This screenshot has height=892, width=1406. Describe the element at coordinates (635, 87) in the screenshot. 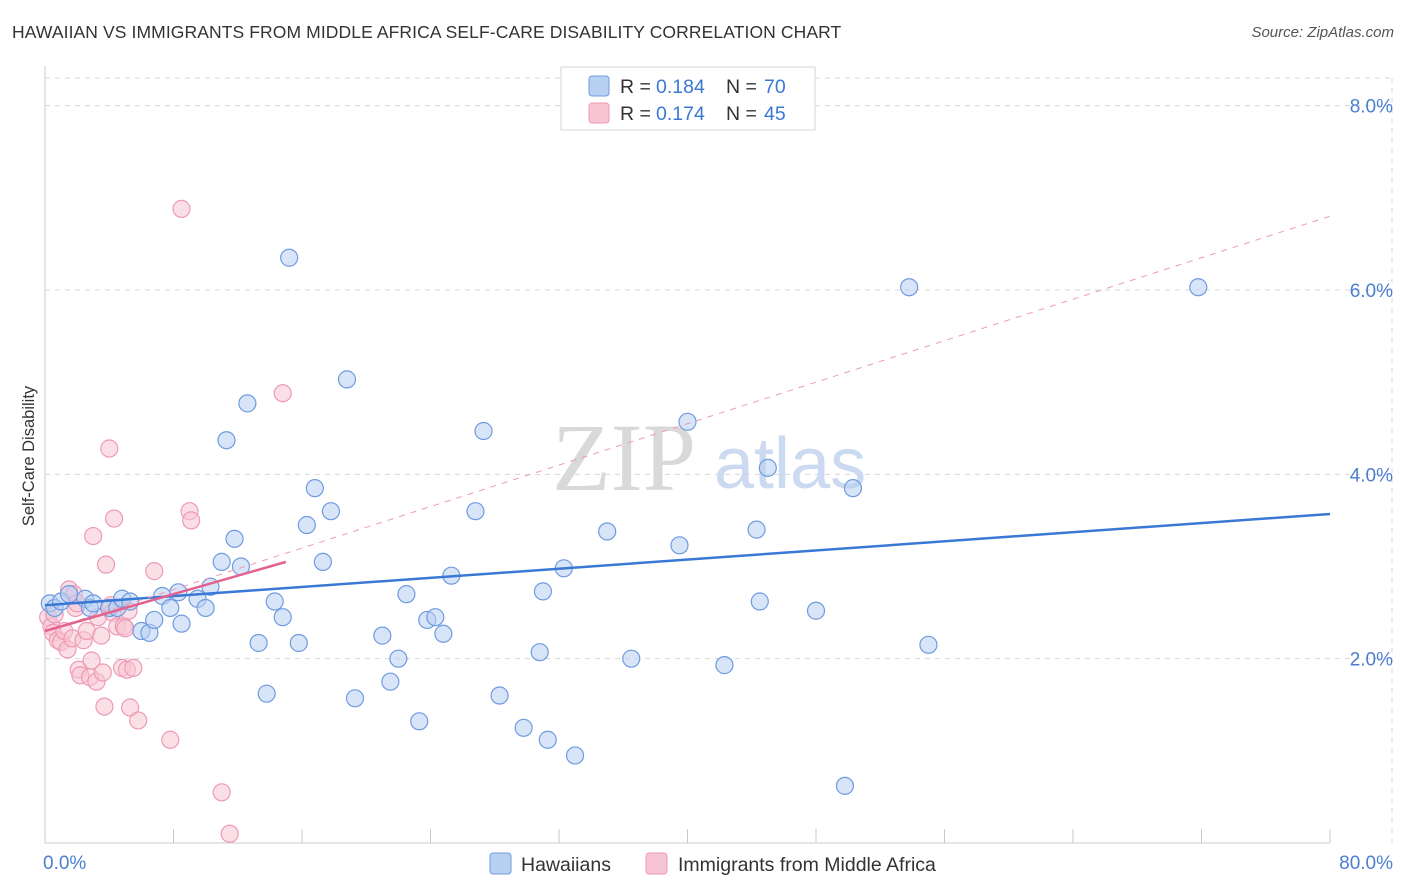

I see `legend-r-label-hawaiians: R =` at that location.